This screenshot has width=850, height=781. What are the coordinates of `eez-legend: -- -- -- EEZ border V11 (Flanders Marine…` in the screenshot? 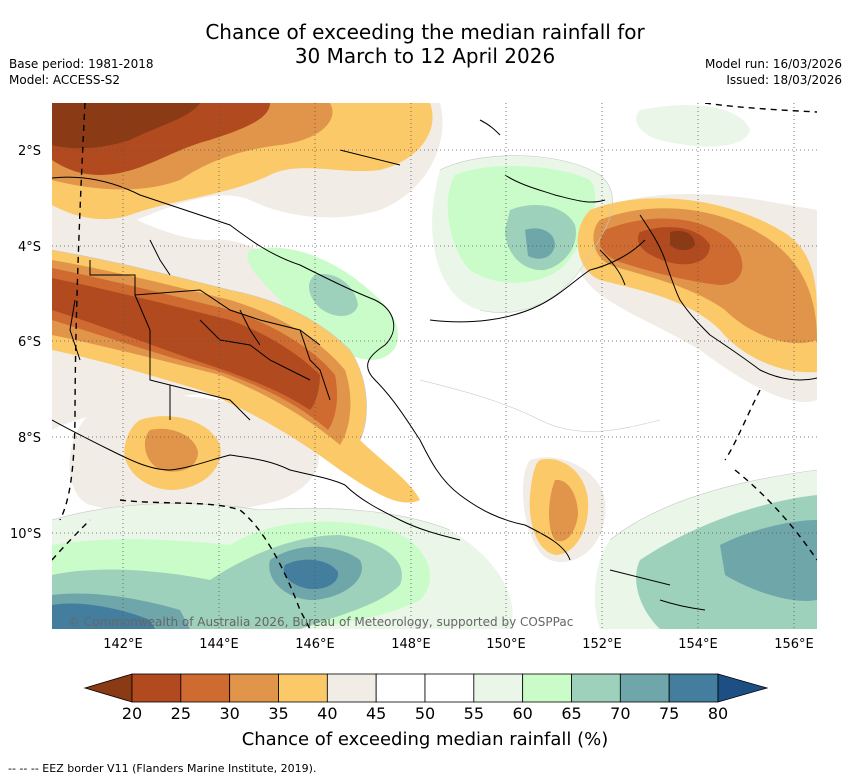 It's located at (162, 768).